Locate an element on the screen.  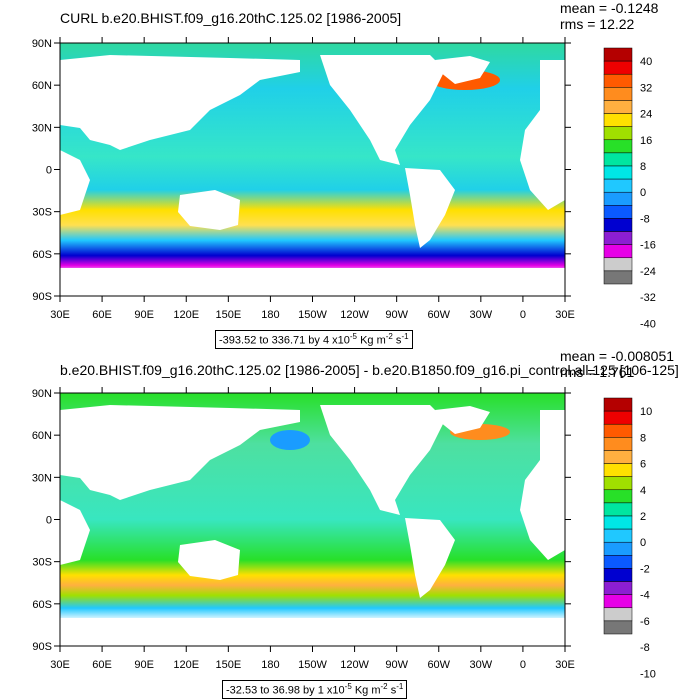
panel1-colorbar-label: 24 is located at coordinates (646, 115).